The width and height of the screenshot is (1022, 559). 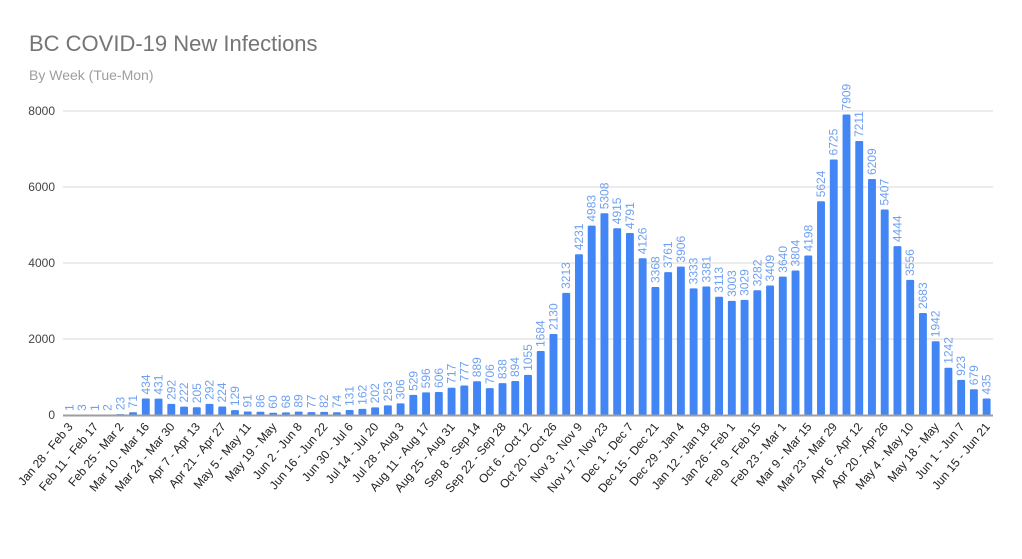 What do you see at coordinates (260, 401) in the screenshot?
I see `data-label: 86` at bounding box center [260, 401].